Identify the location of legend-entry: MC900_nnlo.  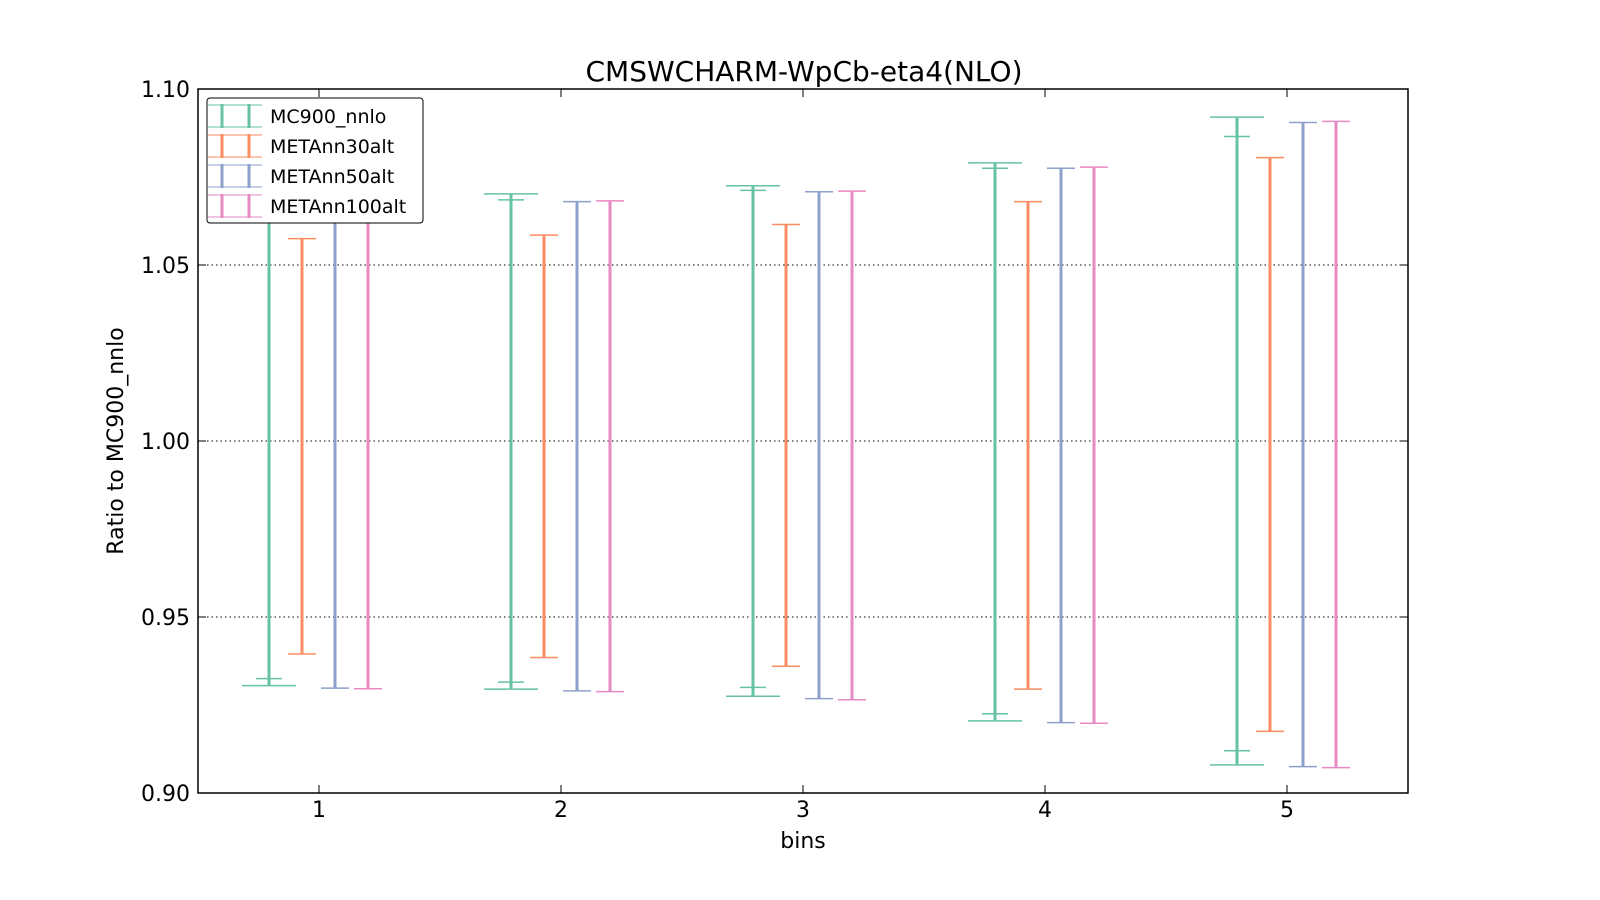
(297, 116).